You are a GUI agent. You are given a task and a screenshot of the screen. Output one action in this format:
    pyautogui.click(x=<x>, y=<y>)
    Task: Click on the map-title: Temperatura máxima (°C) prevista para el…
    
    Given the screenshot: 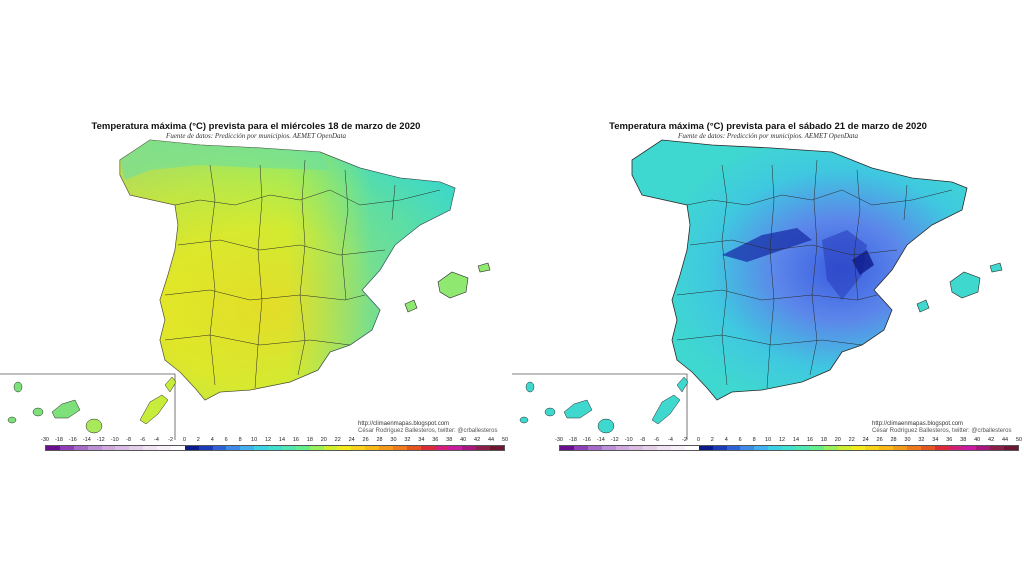 What is the action you would take?
    pyautogui.click(x=256, y=126)
    